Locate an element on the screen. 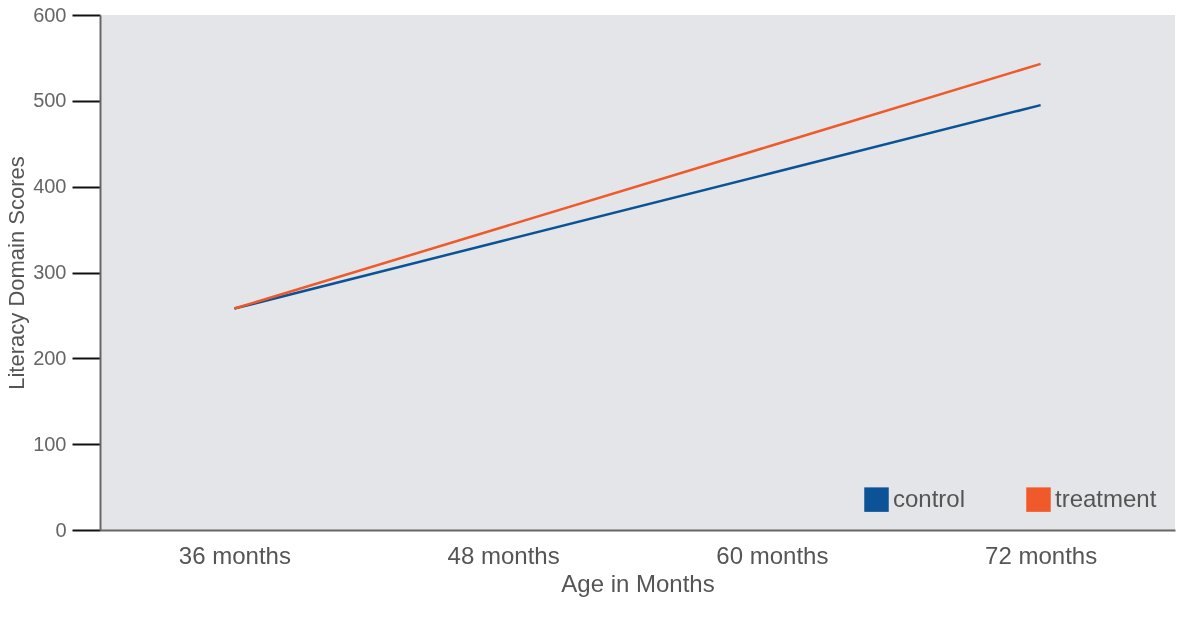 Image resolution: width=1188 pixels, height=618 pixels. x-tick-label: 72 months is located at coordinates (1041, 555).